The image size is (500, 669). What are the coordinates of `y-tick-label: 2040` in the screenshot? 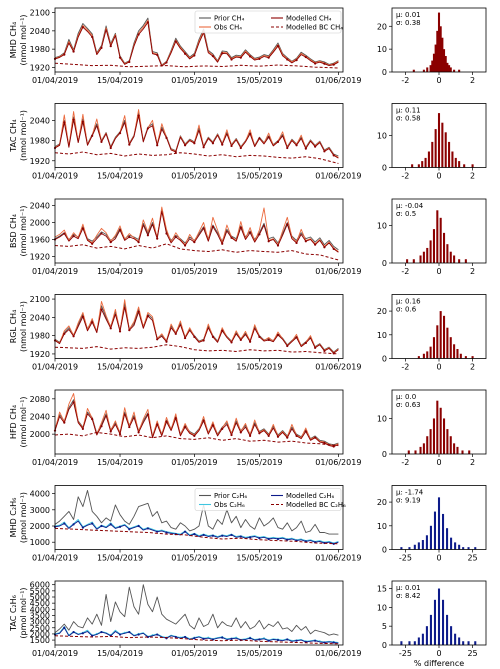 It's located at (40, 31).